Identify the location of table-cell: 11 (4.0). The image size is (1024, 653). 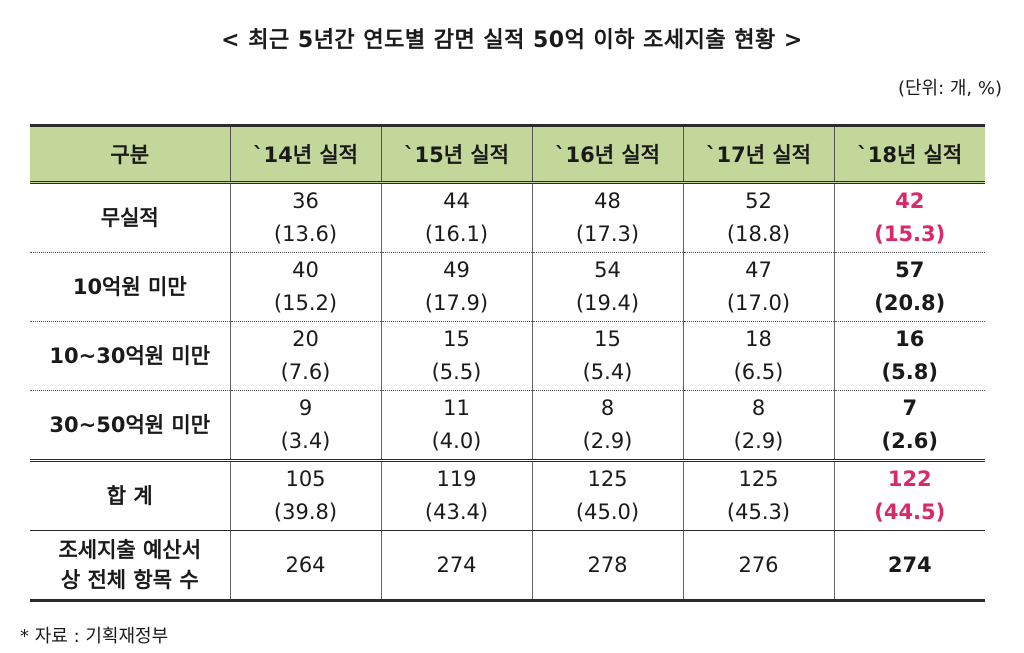
(456, 426).